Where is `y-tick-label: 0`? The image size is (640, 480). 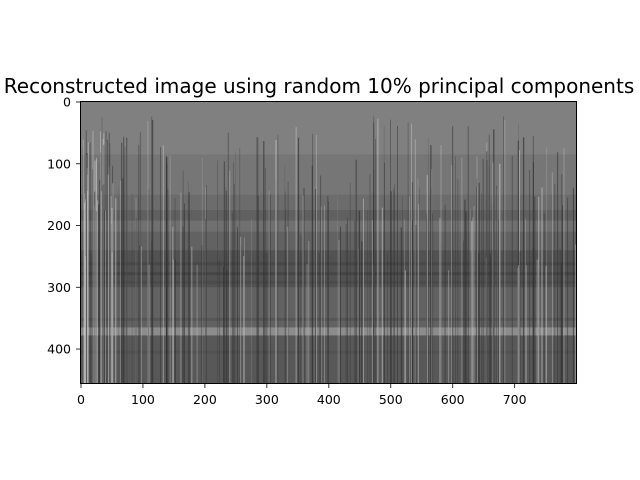 y-tick-label: 0 is located at coordinates (67, 102).